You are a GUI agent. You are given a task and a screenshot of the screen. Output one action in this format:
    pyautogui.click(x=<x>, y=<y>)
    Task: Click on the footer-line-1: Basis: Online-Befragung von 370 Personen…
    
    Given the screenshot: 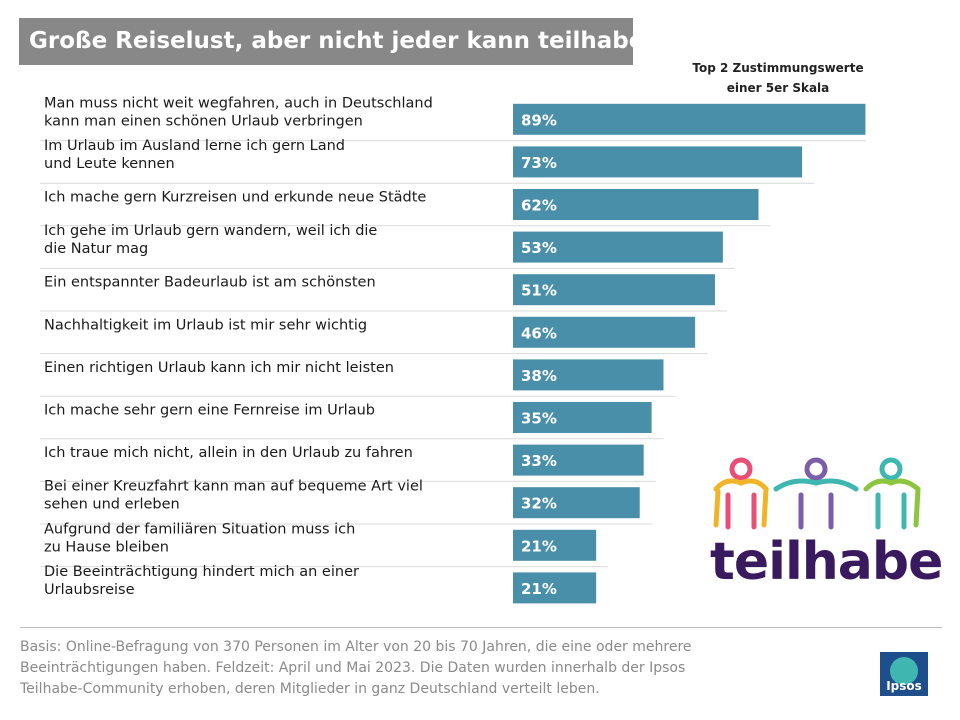 What is the action you would take?
    pyautogui.click(x=356, y=647)
    